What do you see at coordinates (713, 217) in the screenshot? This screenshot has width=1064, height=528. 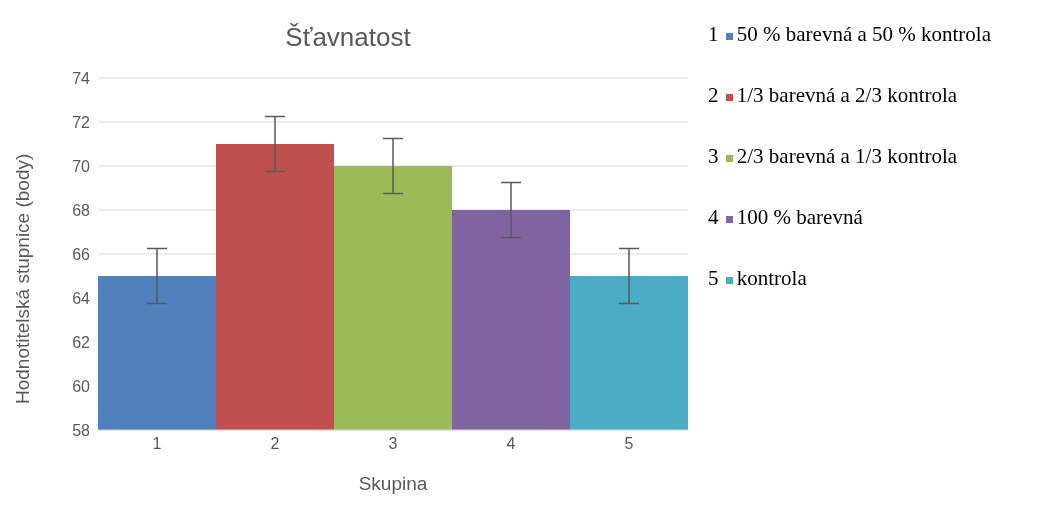 I see `category-label: 4` at bounding box center [713, 217].